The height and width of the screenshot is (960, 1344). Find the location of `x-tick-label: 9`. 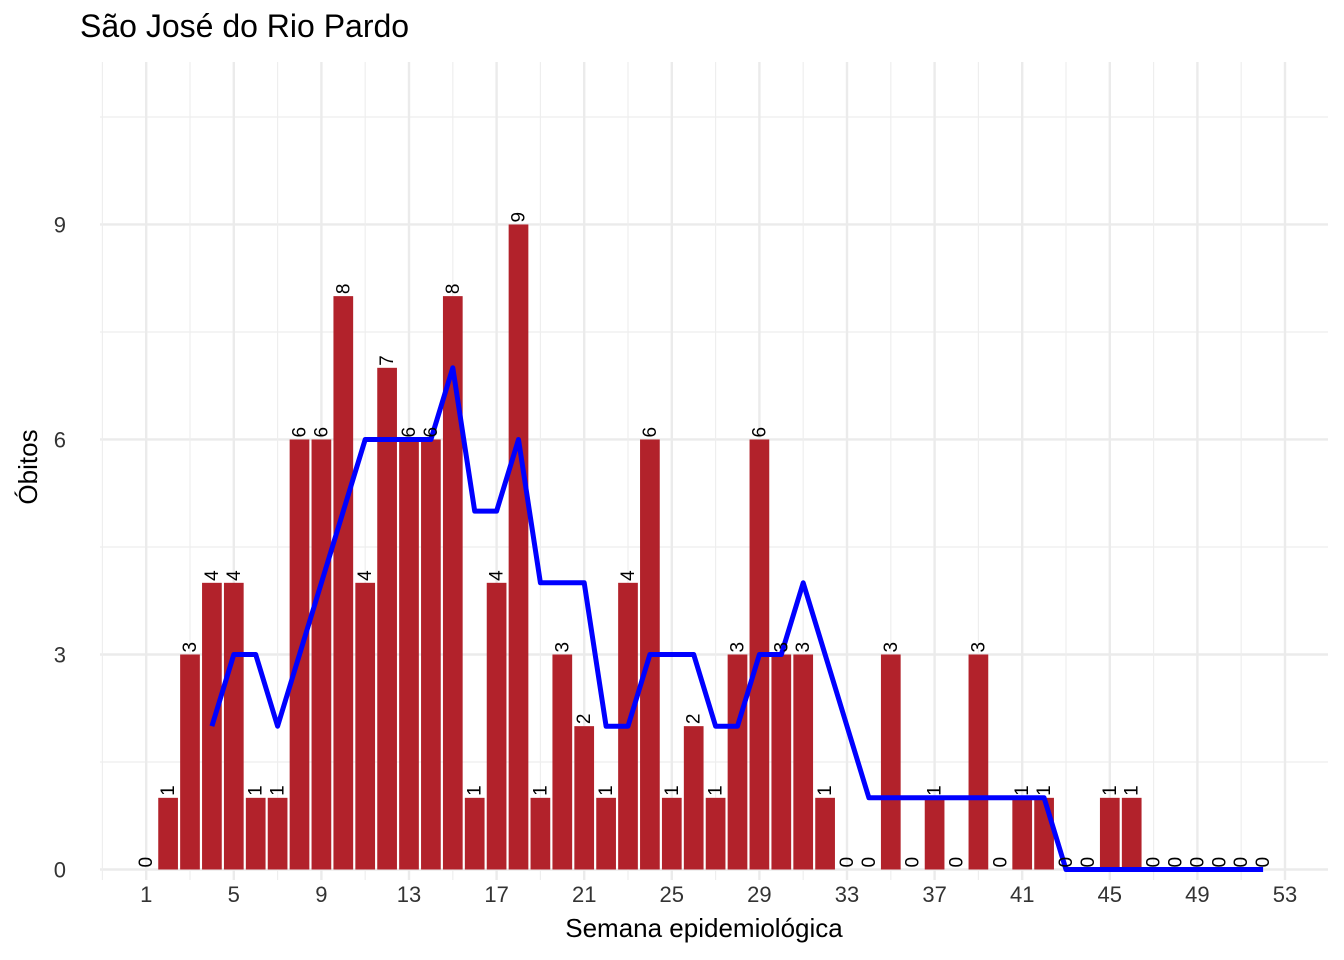

x-tick-label: 9 is located at coordinates (321, 894).